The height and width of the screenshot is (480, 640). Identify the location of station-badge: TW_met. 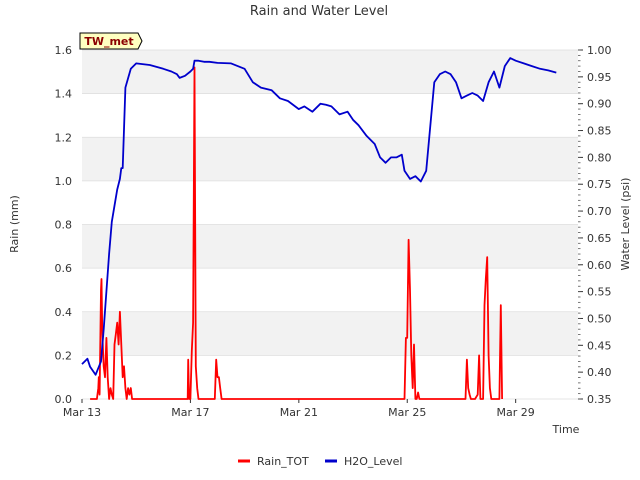
(111, 41).